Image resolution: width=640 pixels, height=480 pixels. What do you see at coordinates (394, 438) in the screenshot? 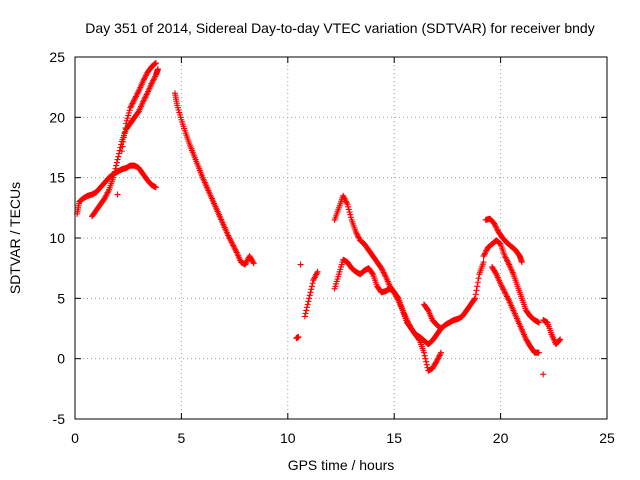
I see `x-tick-label: 15` at bounding box center [394, 438].